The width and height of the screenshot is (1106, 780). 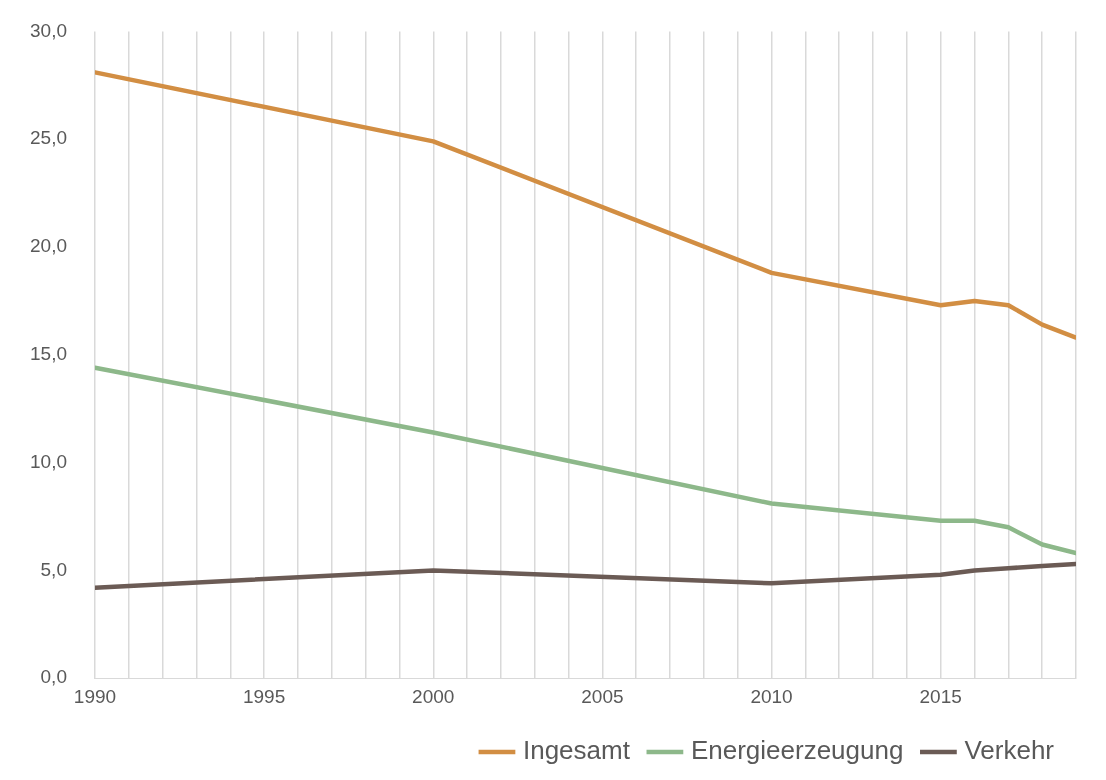 I want to click on x-tick-label: 2005, so click(x=602, y=696).